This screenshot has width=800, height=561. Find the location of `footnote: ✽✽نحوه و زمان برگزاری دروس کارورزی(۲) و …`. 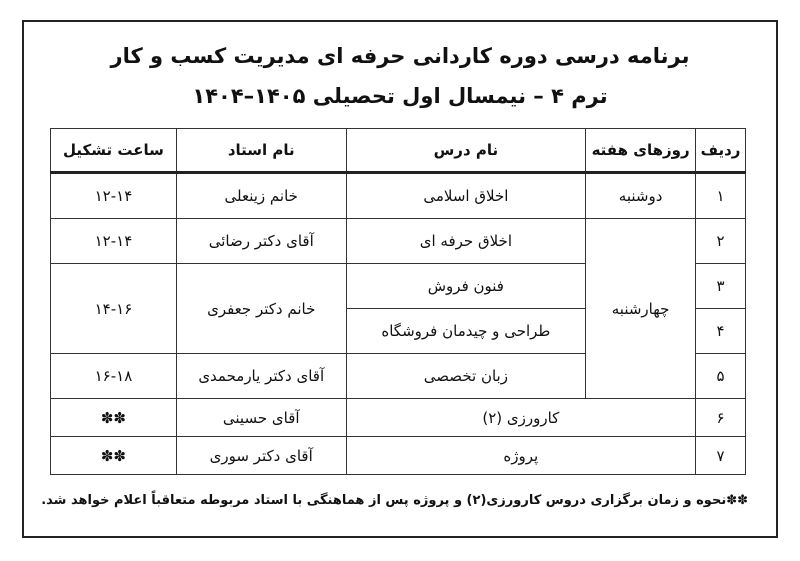

footnote: ✽✽نحوه و زمان برگزاری دروس کارورزی(۲) و … is located at coordinates (394, 500).